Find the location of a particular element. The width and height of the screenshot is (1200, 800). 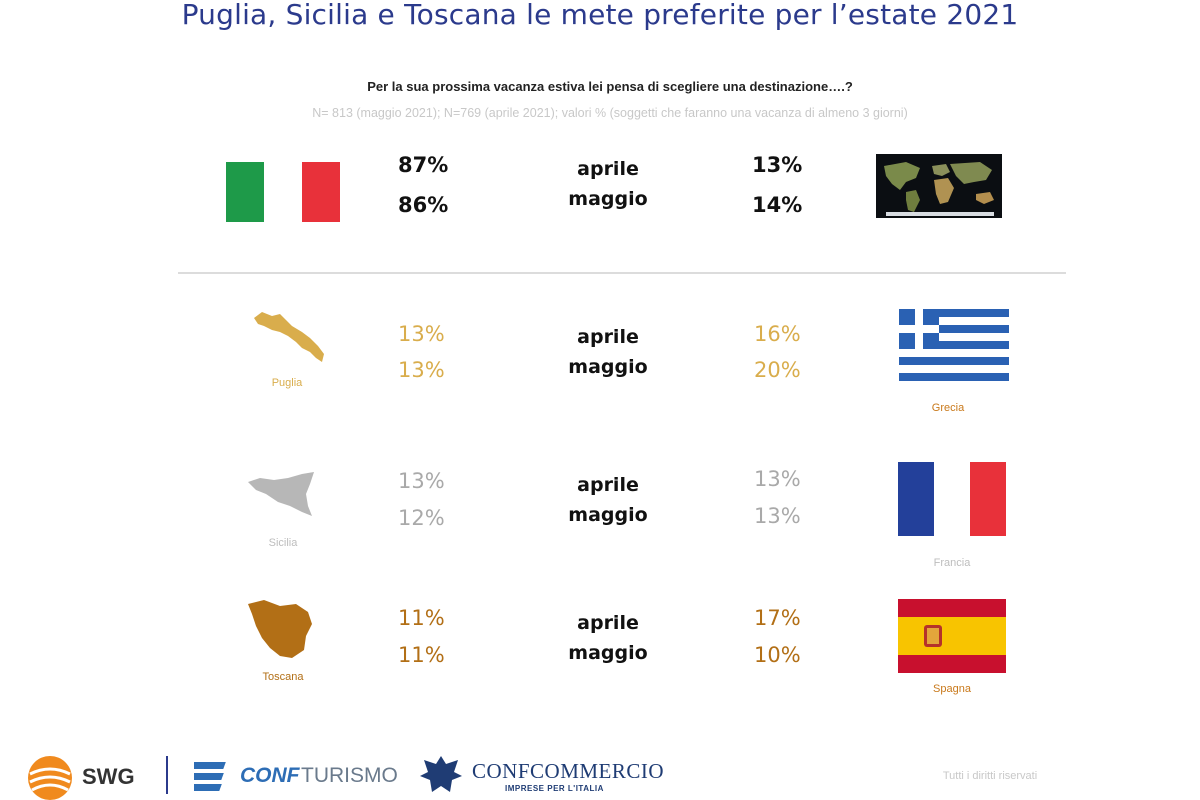

puglia-map-icon is located at coordinates (289, 337).